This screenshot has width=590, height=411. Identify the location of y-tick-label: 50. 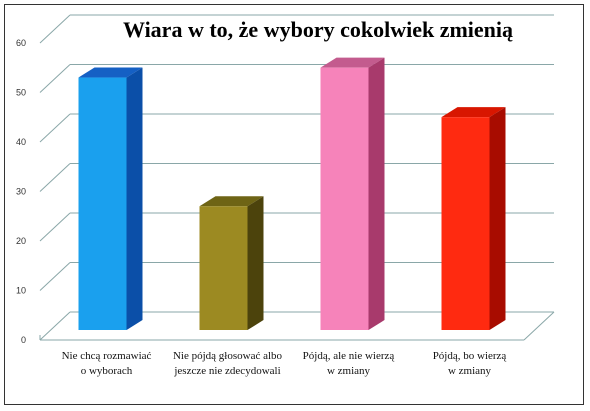
(21, 93).